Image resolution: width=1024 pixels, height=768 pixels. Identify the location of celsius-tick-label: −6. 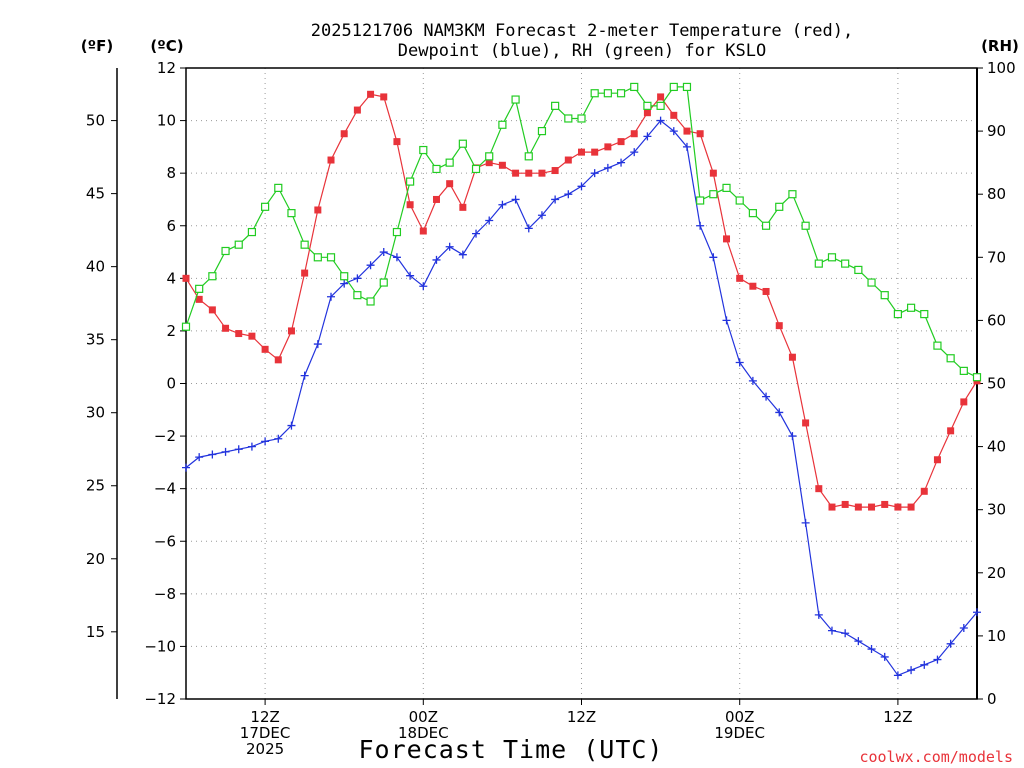
(165, 541).